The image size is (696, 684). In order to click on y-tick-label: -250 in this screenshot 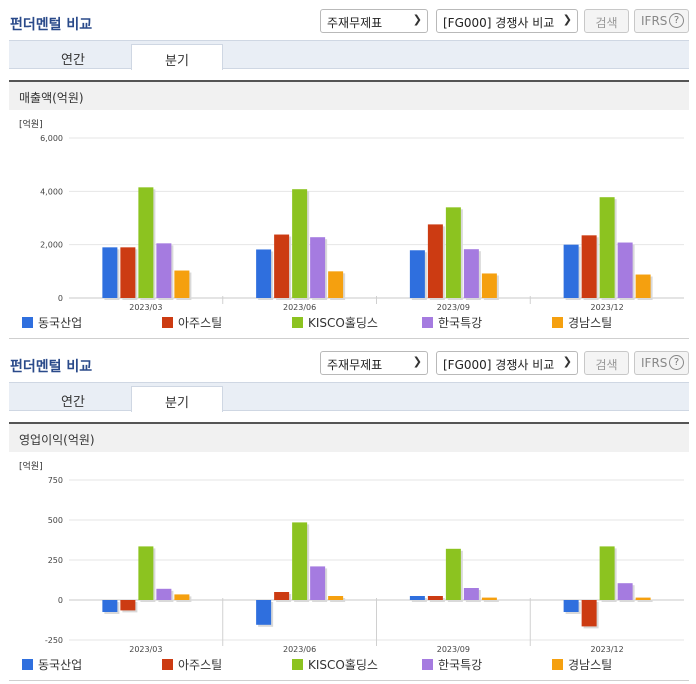, I will do `click(54, 640)`.